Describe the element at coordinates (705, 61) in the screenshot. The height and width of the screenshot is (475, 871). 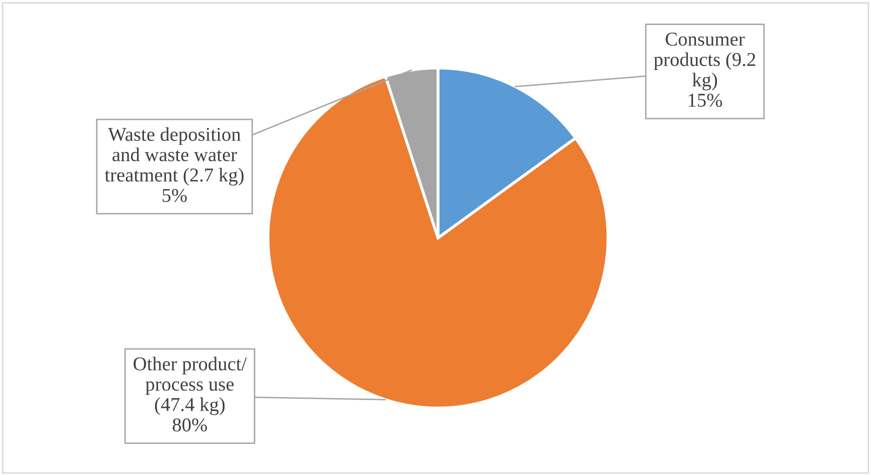
I see `slice-label: Consumer products (9.2 kg)` at that location.